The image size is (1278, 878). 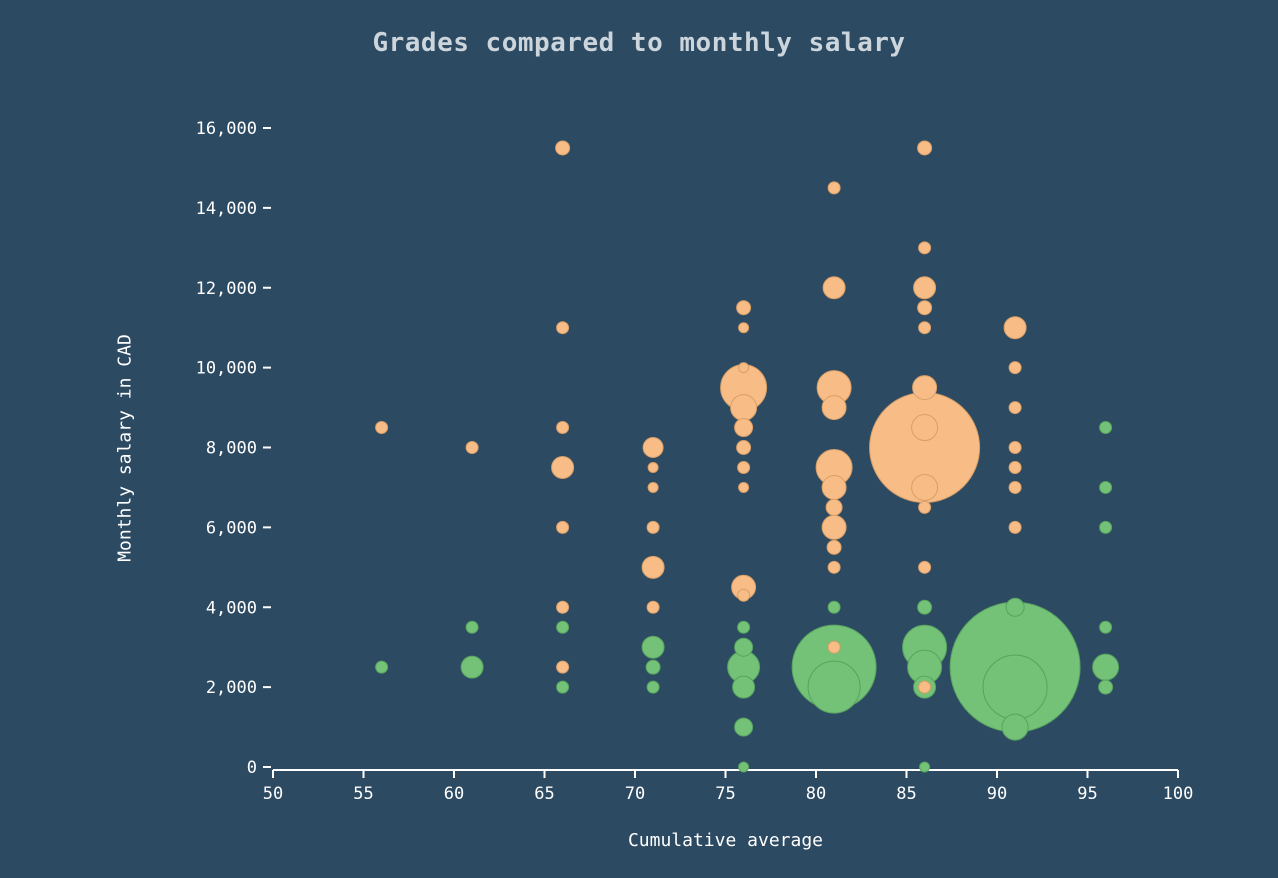 I want to click on y-tick-label: 4,000, so click(x=231, y=608).